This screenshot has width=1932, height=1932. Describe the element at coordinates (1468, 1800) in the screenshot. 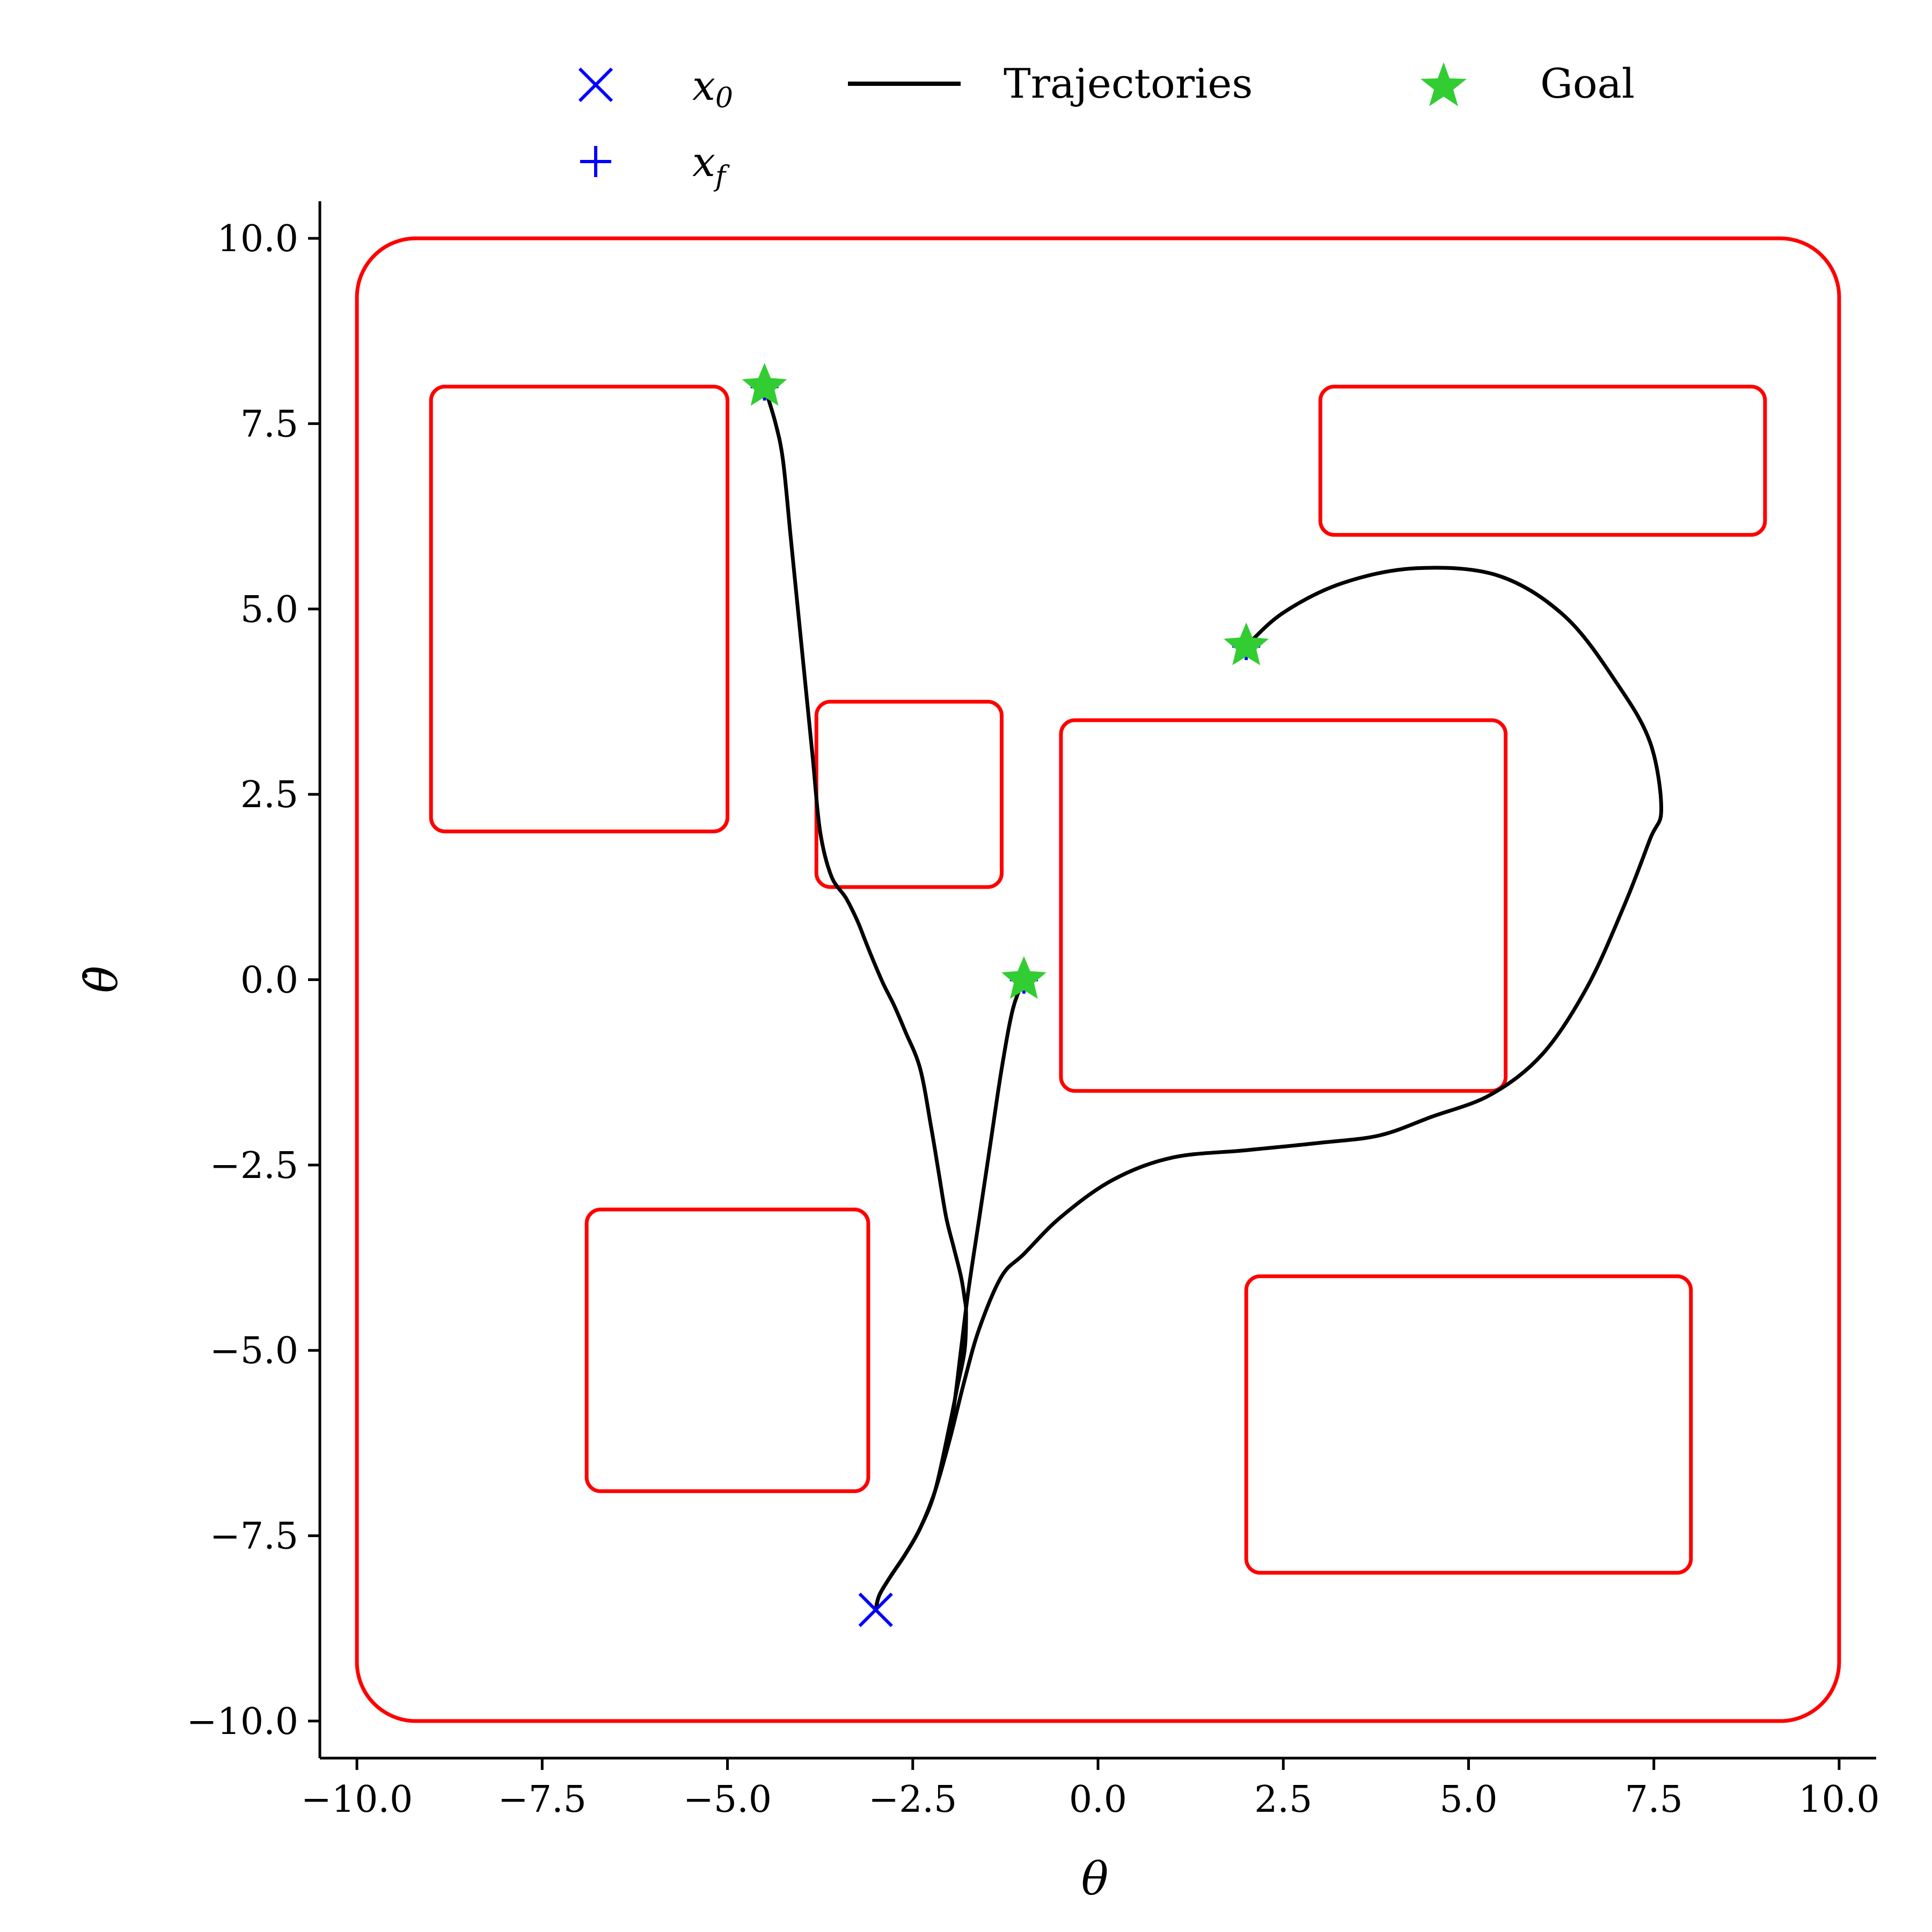

I see `x-tick-label: 5.0` at that location.